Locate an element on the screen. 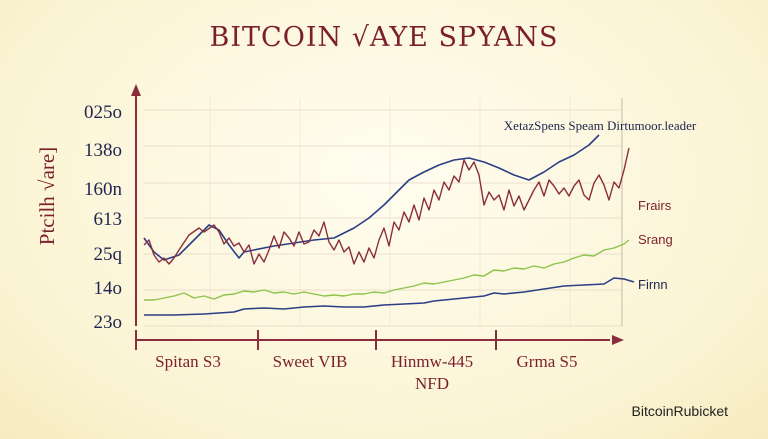 This screenshot has height=439, width=768. y-axis-label: Ptcilh √are] is located at coordinates (47, 196).